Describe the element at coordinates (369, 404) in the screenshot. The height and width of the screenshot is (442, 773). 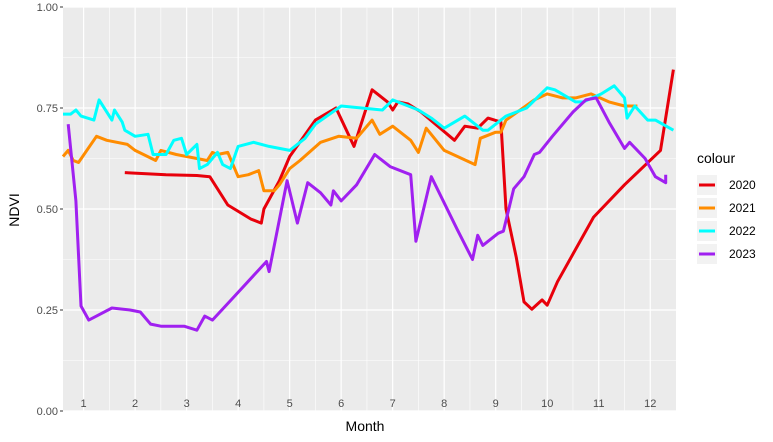
I see `x-axis: 1 2 3 4 5 6 7 8 9 10 11 12` at that location.